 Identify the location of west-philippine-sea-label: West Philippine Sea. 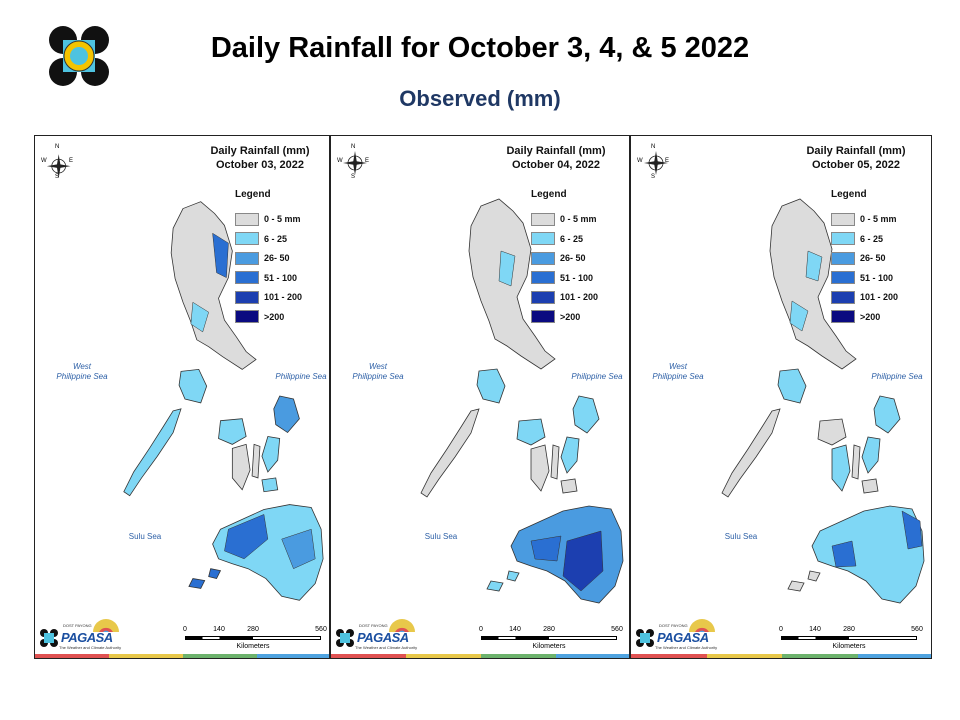
(678, 371).